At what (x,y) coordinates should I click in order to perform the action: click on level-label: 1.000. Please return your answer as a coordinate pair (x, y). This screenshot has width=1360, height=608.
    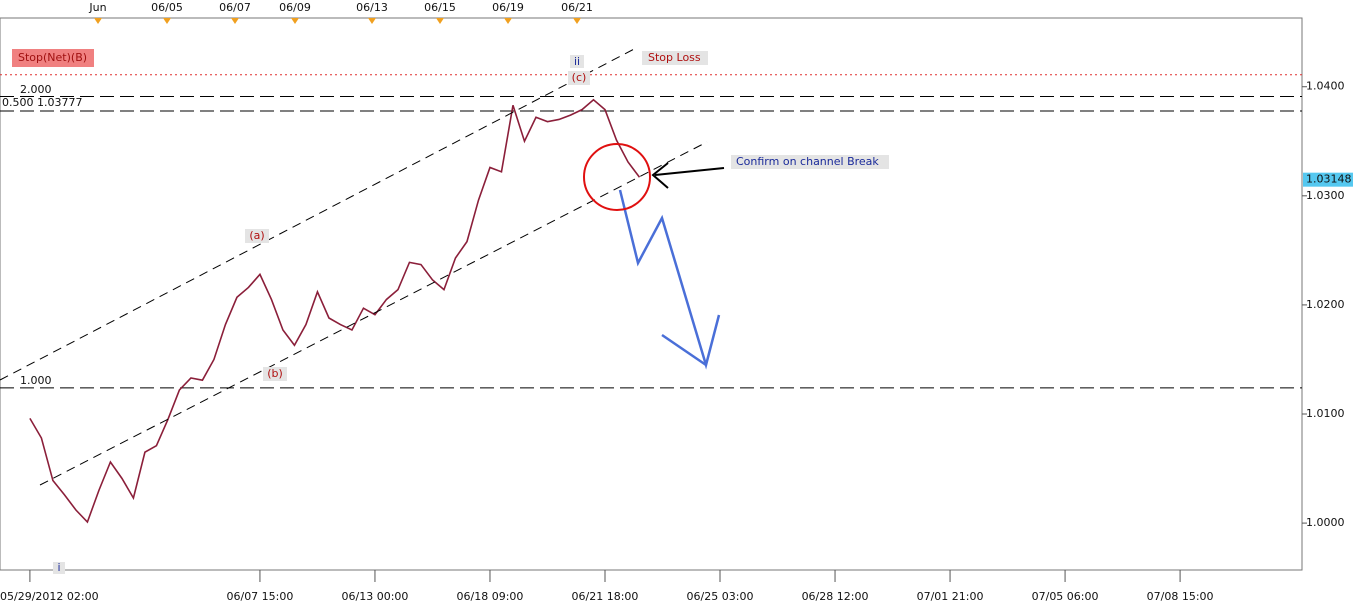
    Looking at the image, I should click on (36, 380).